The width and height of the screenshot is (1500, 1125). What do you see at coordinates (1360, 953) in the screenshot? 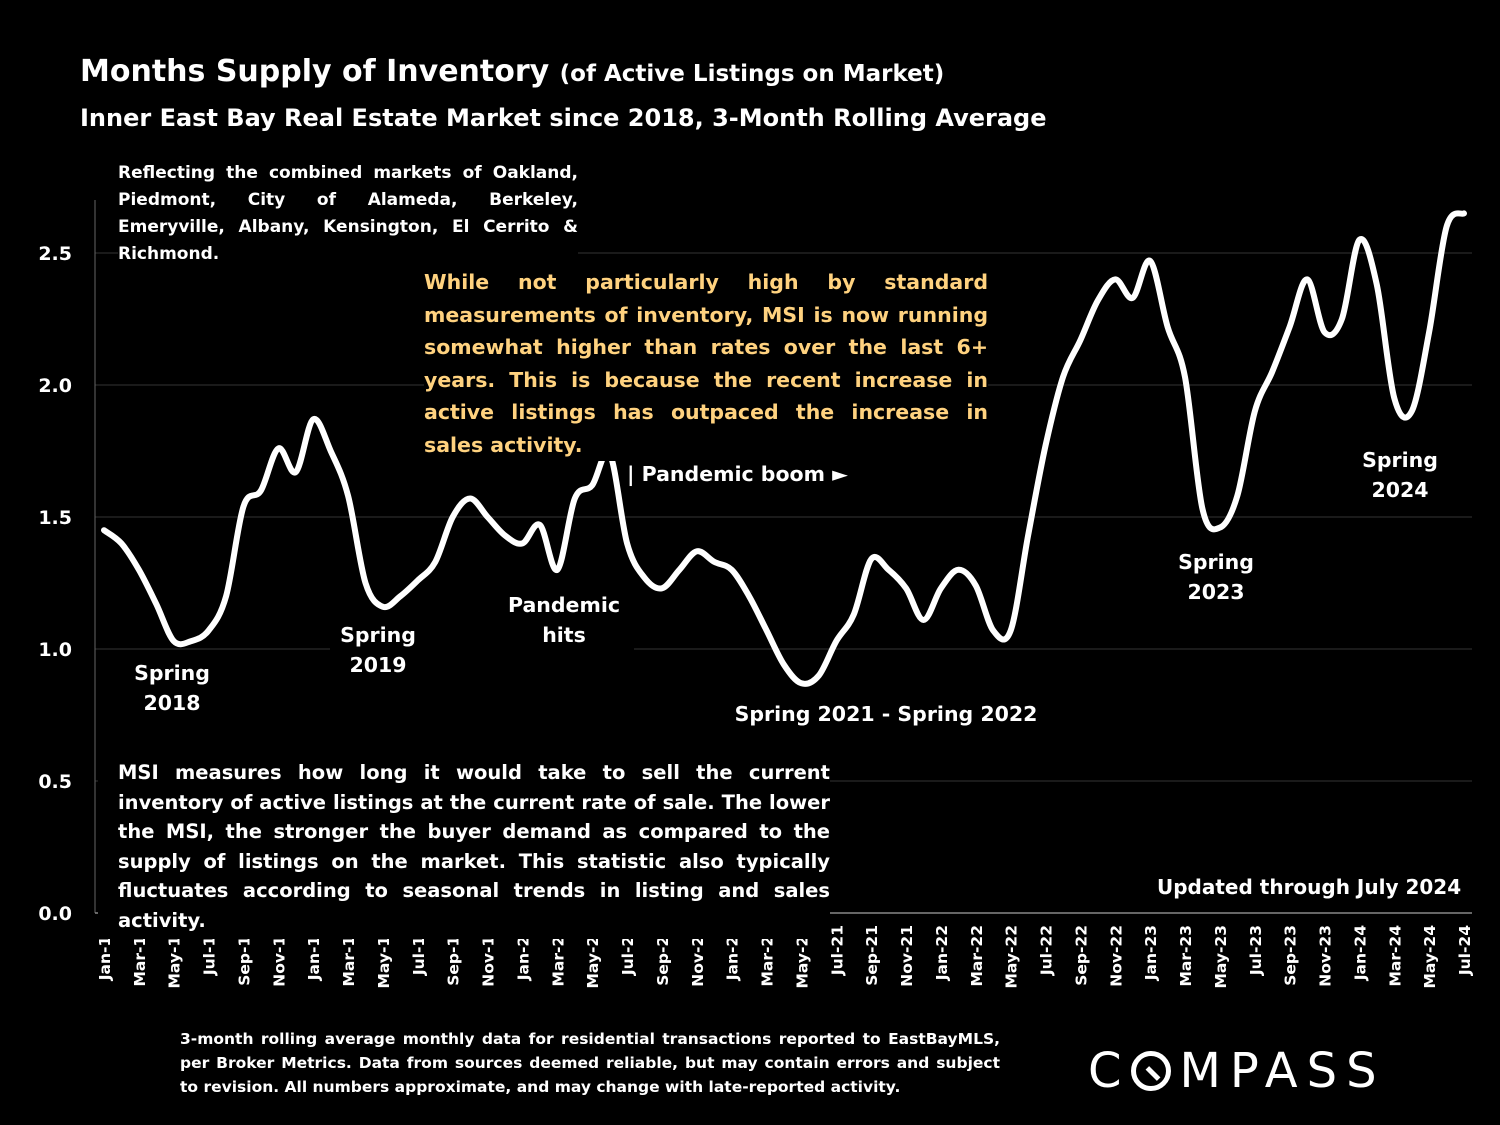
I see `x-tick-label: Jan-24` at bounding box center [1360, 953].